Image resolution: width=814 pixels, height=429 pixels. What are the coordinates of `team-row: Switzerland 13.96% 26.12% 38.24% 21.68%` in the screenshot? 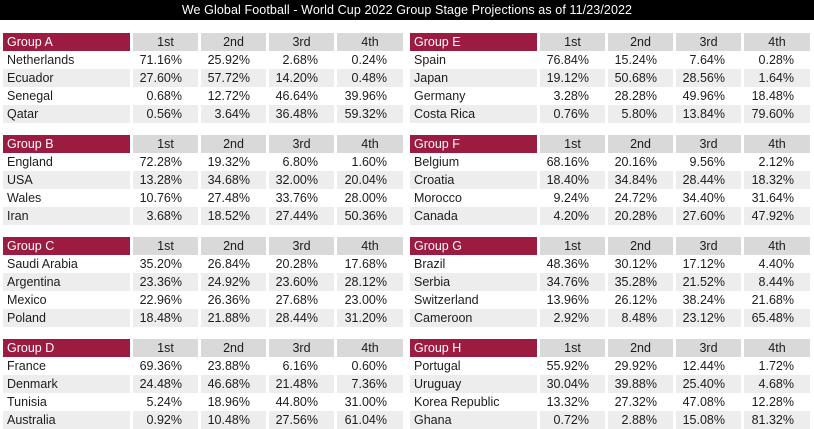 It's located at (610, 300).